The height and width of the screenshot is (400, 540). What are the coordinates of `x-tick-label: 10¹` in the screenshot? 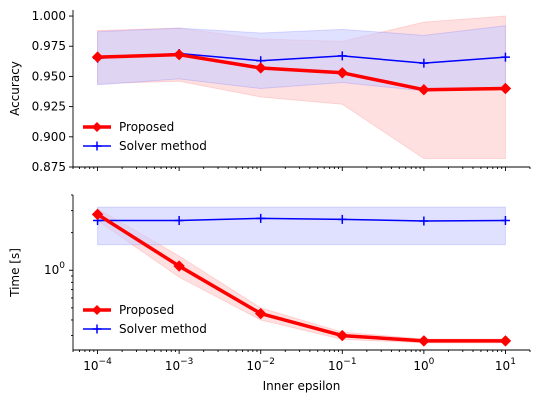 It's located at (505, 365).